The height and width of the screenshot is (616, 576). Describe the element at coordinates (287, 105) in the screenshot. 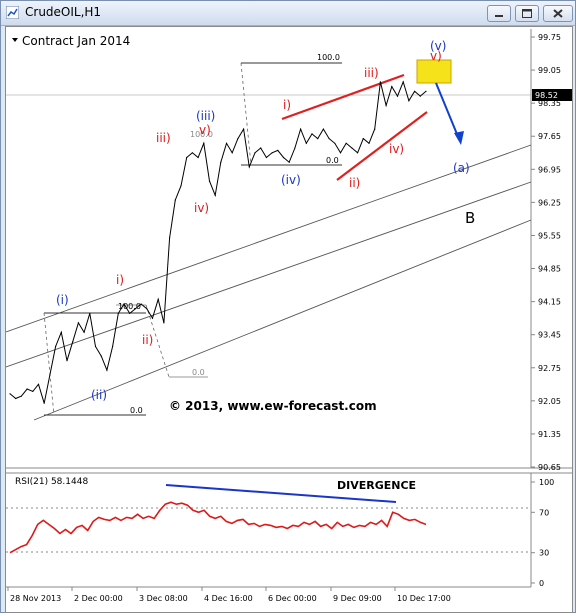

I see `wave-label: i)` at that location.